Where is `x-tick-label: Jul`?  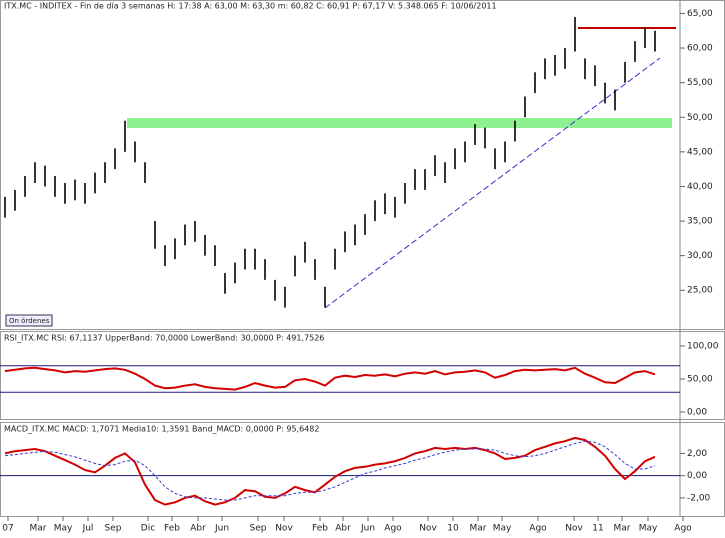 x-tick-label: Jul is located at coordinates (88, 529).